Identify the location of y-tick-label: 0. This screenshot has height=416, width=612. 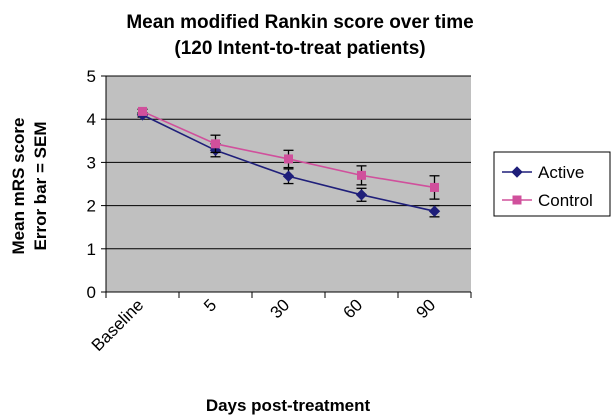
(91, 292).